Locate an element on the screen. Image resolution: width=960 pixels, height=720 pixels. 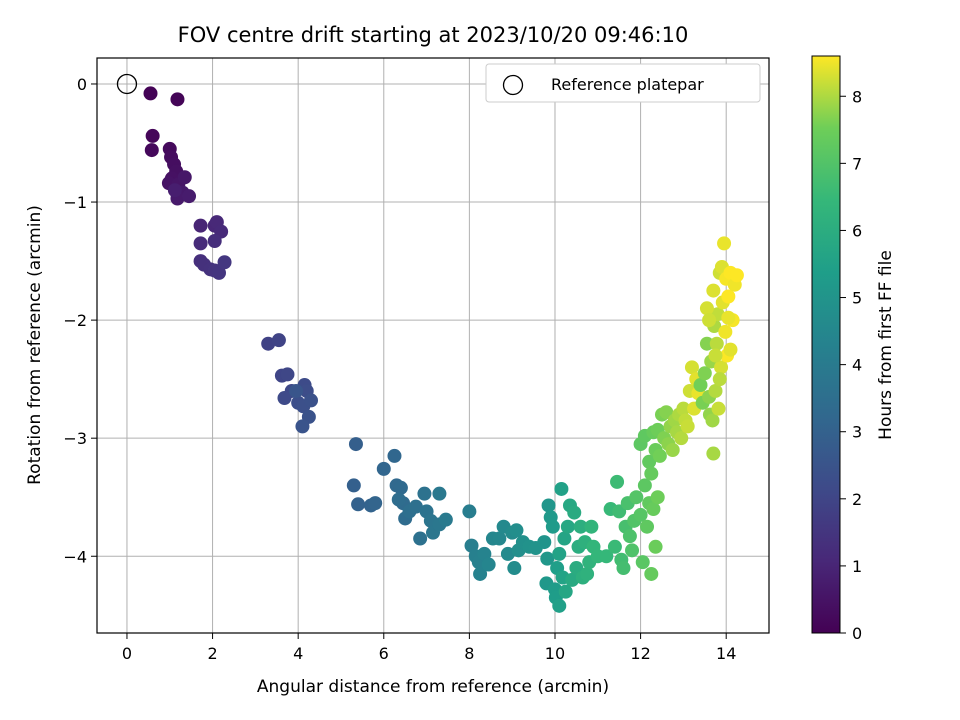
colorbar-tick-label: 1 is located at coordinates (857, 566).